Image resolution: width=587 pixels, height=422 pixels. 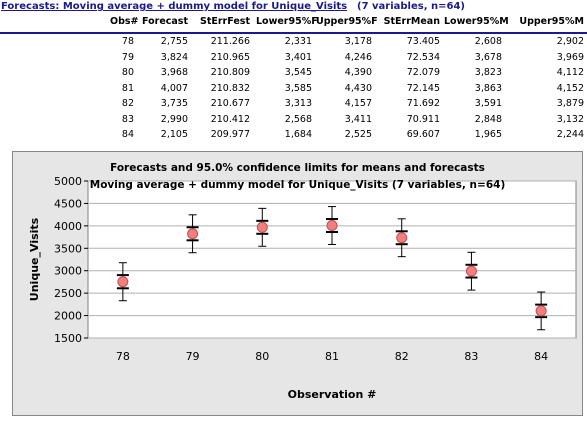 I want to click on table-cell: 1,965, so click(x=488, y=134).